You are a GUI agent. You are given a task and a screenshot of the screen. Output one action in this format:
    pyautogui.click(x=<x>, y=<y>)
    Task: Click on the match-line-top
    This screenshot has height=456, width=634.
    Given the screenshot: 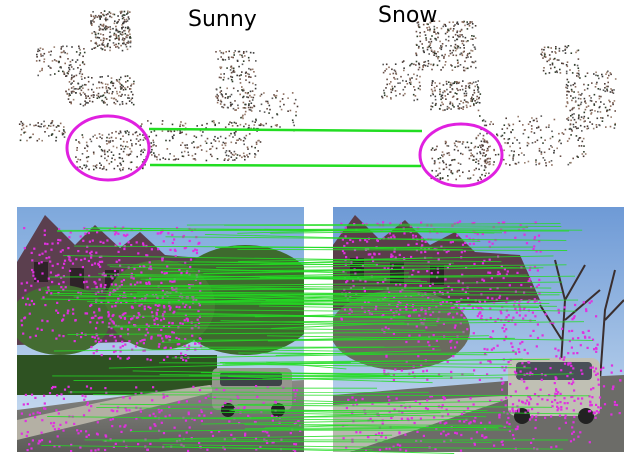 What is the action you would take?
    pyautogui.click(x=285, y=130)
    